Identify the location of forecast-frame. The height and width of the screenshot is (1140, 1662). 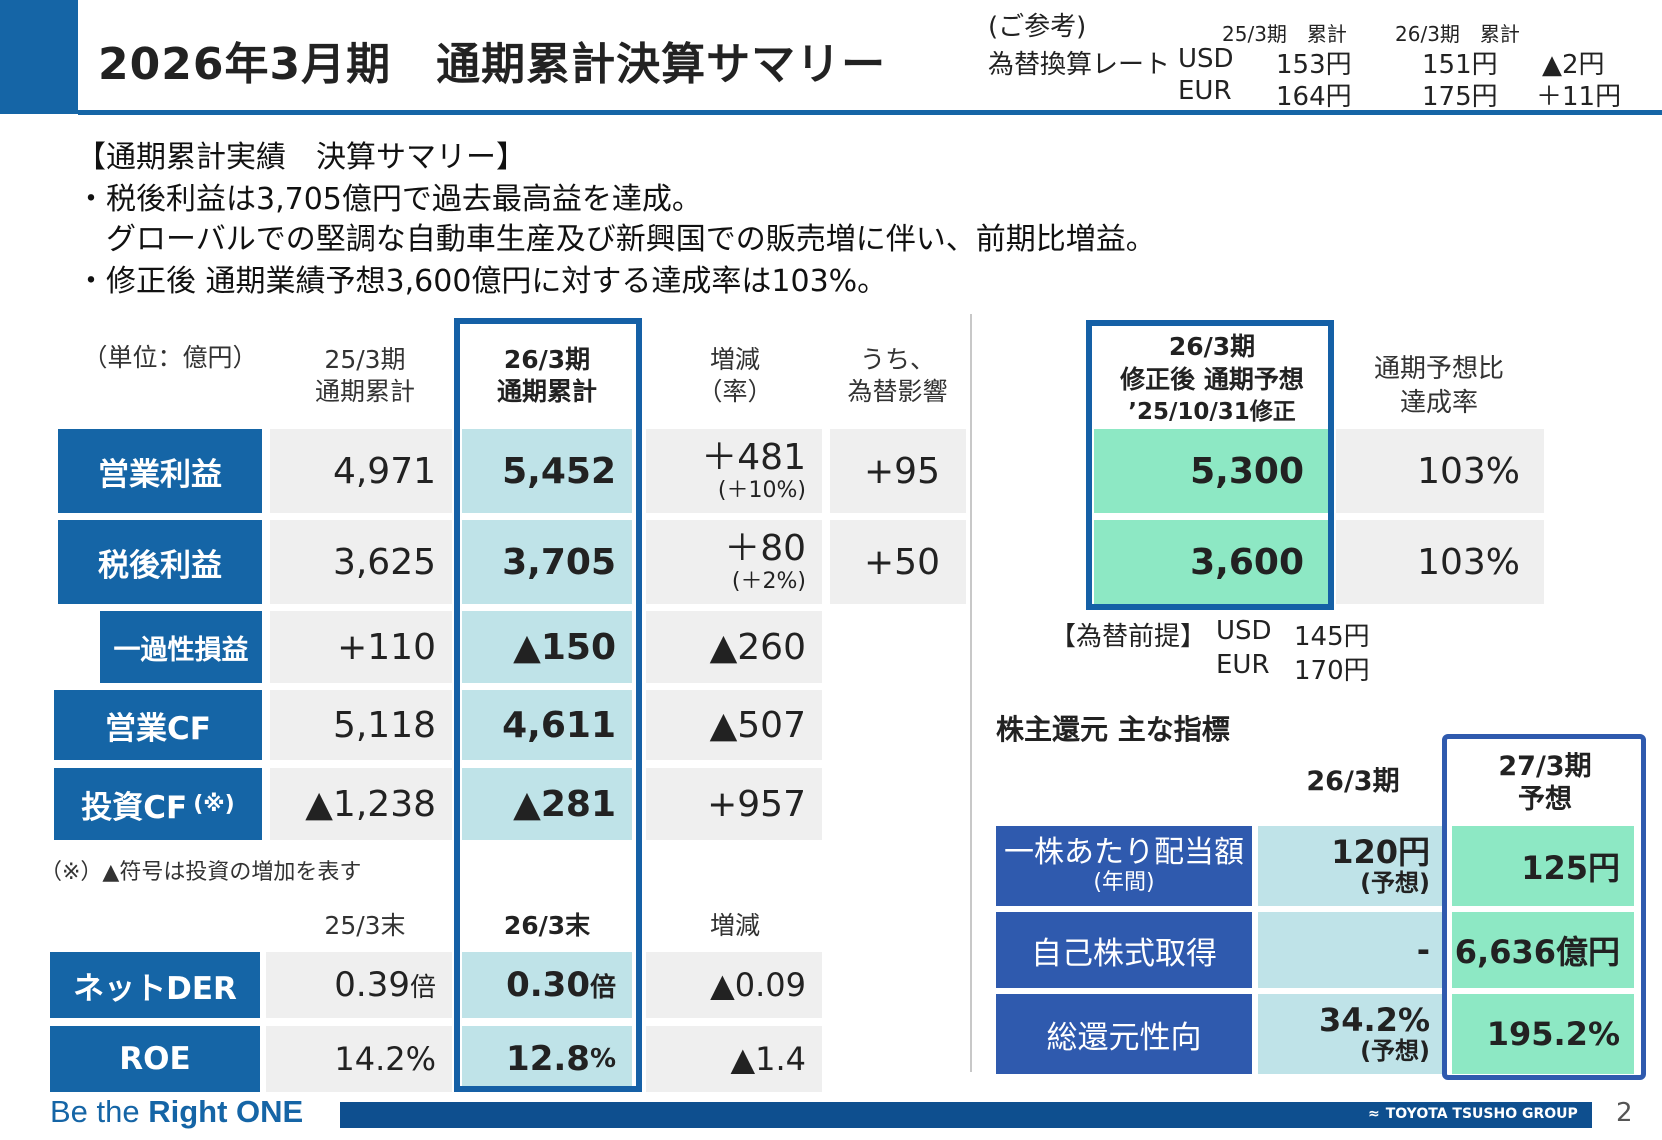
(1210, 465).